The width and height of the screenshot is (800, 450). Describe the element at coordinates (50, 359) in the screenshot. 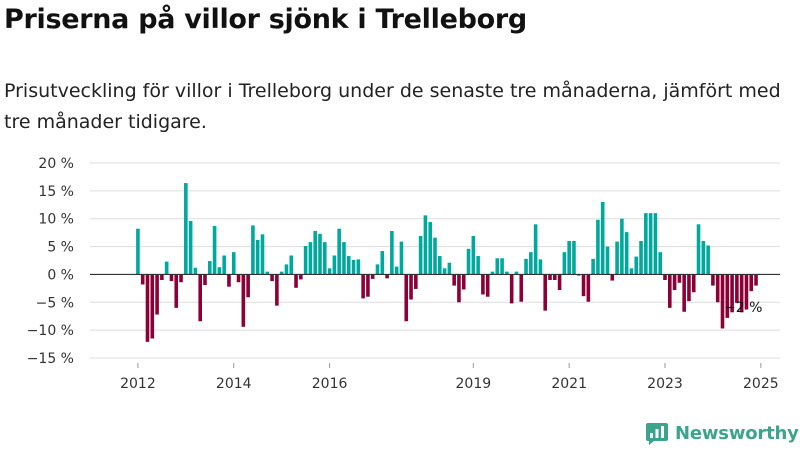

I see `y-tick-label: −15 %` at that location.